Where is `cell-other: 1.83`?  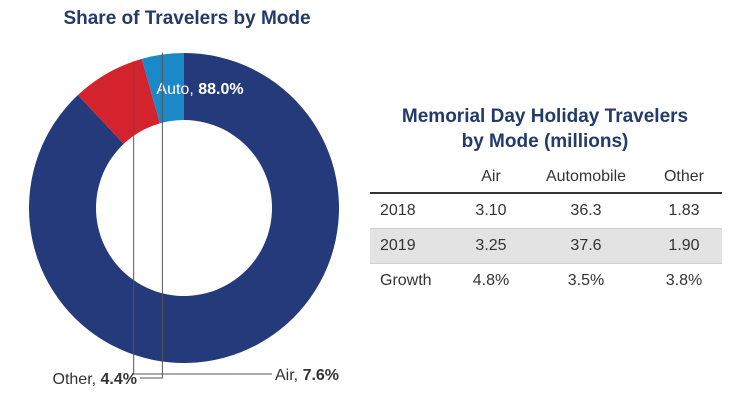
cell-other: 1.83 is located at coordinates (684, 211).